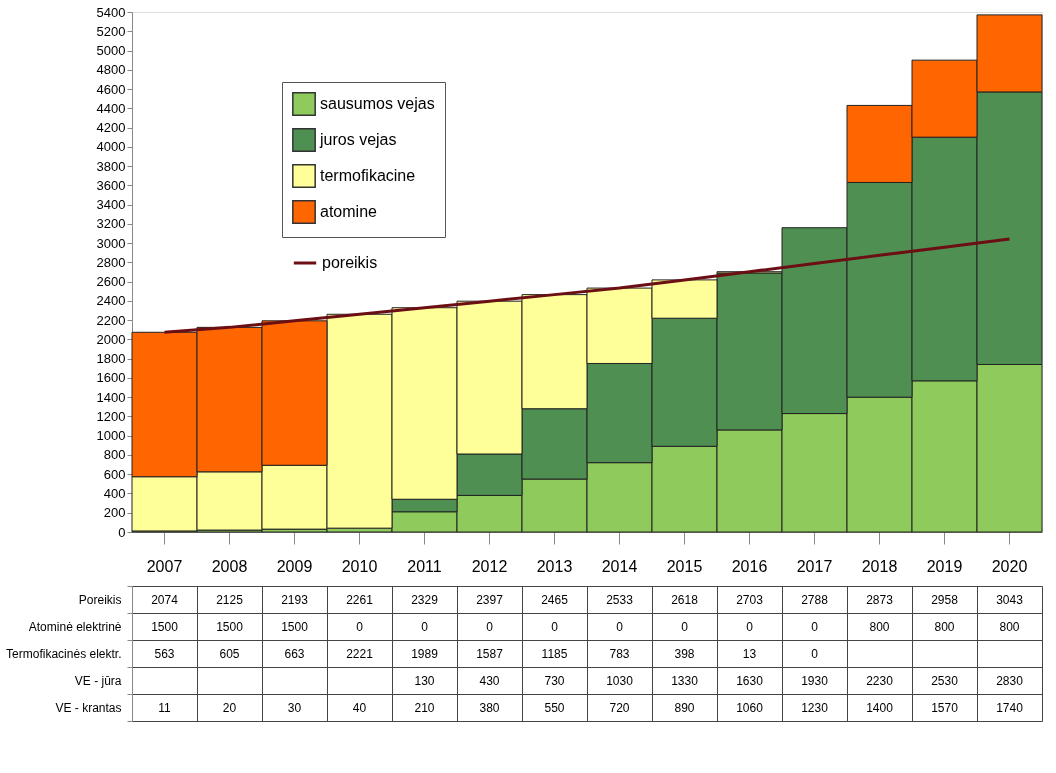 The image size is (1056, 773). Describe the element at coordinates (1010, 599) in the screenshot. I see `data-label: 3043` at that location.